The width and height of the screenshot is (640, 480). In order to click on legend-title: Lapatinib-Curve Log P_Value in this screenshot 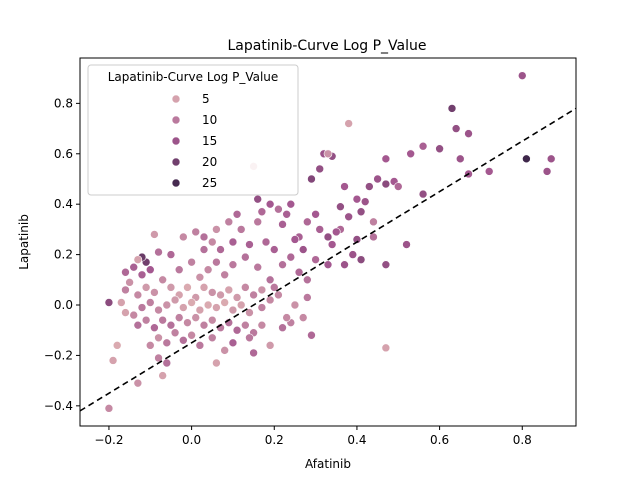, I will do `click(193, 77)`.